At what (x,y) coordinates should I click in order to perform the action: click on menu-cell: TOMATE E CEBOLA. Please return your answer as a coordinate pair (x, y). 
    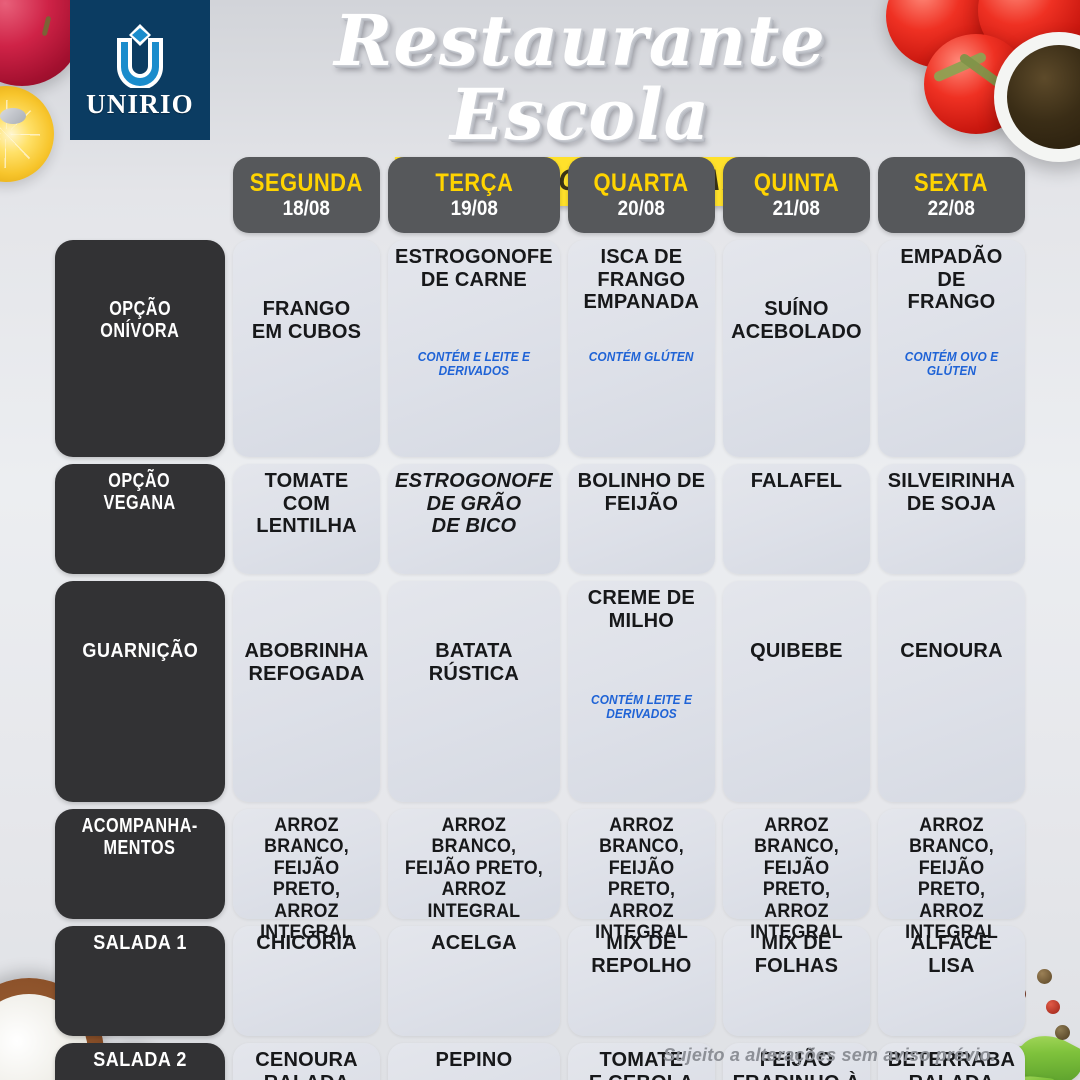
    Looking at the image, I should click on (641, 1061).